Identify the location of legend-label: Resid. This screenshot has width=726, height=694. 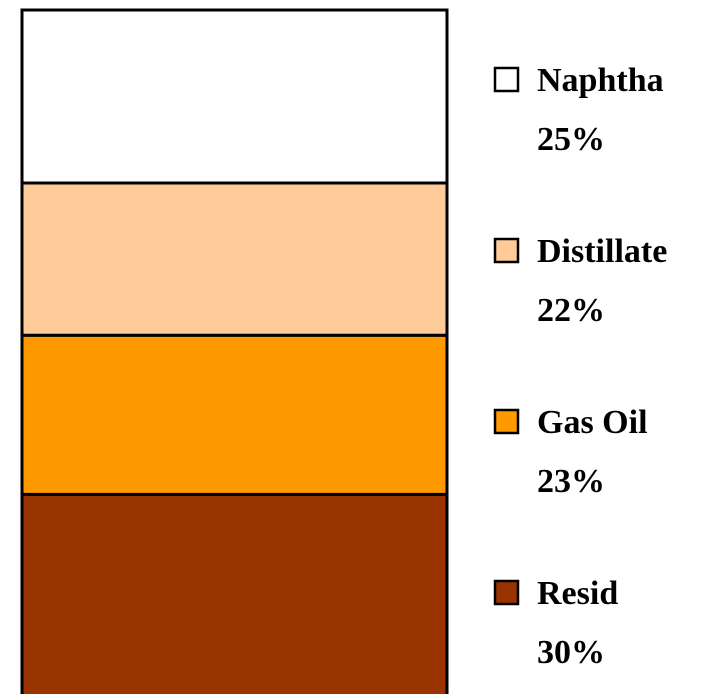
(577, 593).